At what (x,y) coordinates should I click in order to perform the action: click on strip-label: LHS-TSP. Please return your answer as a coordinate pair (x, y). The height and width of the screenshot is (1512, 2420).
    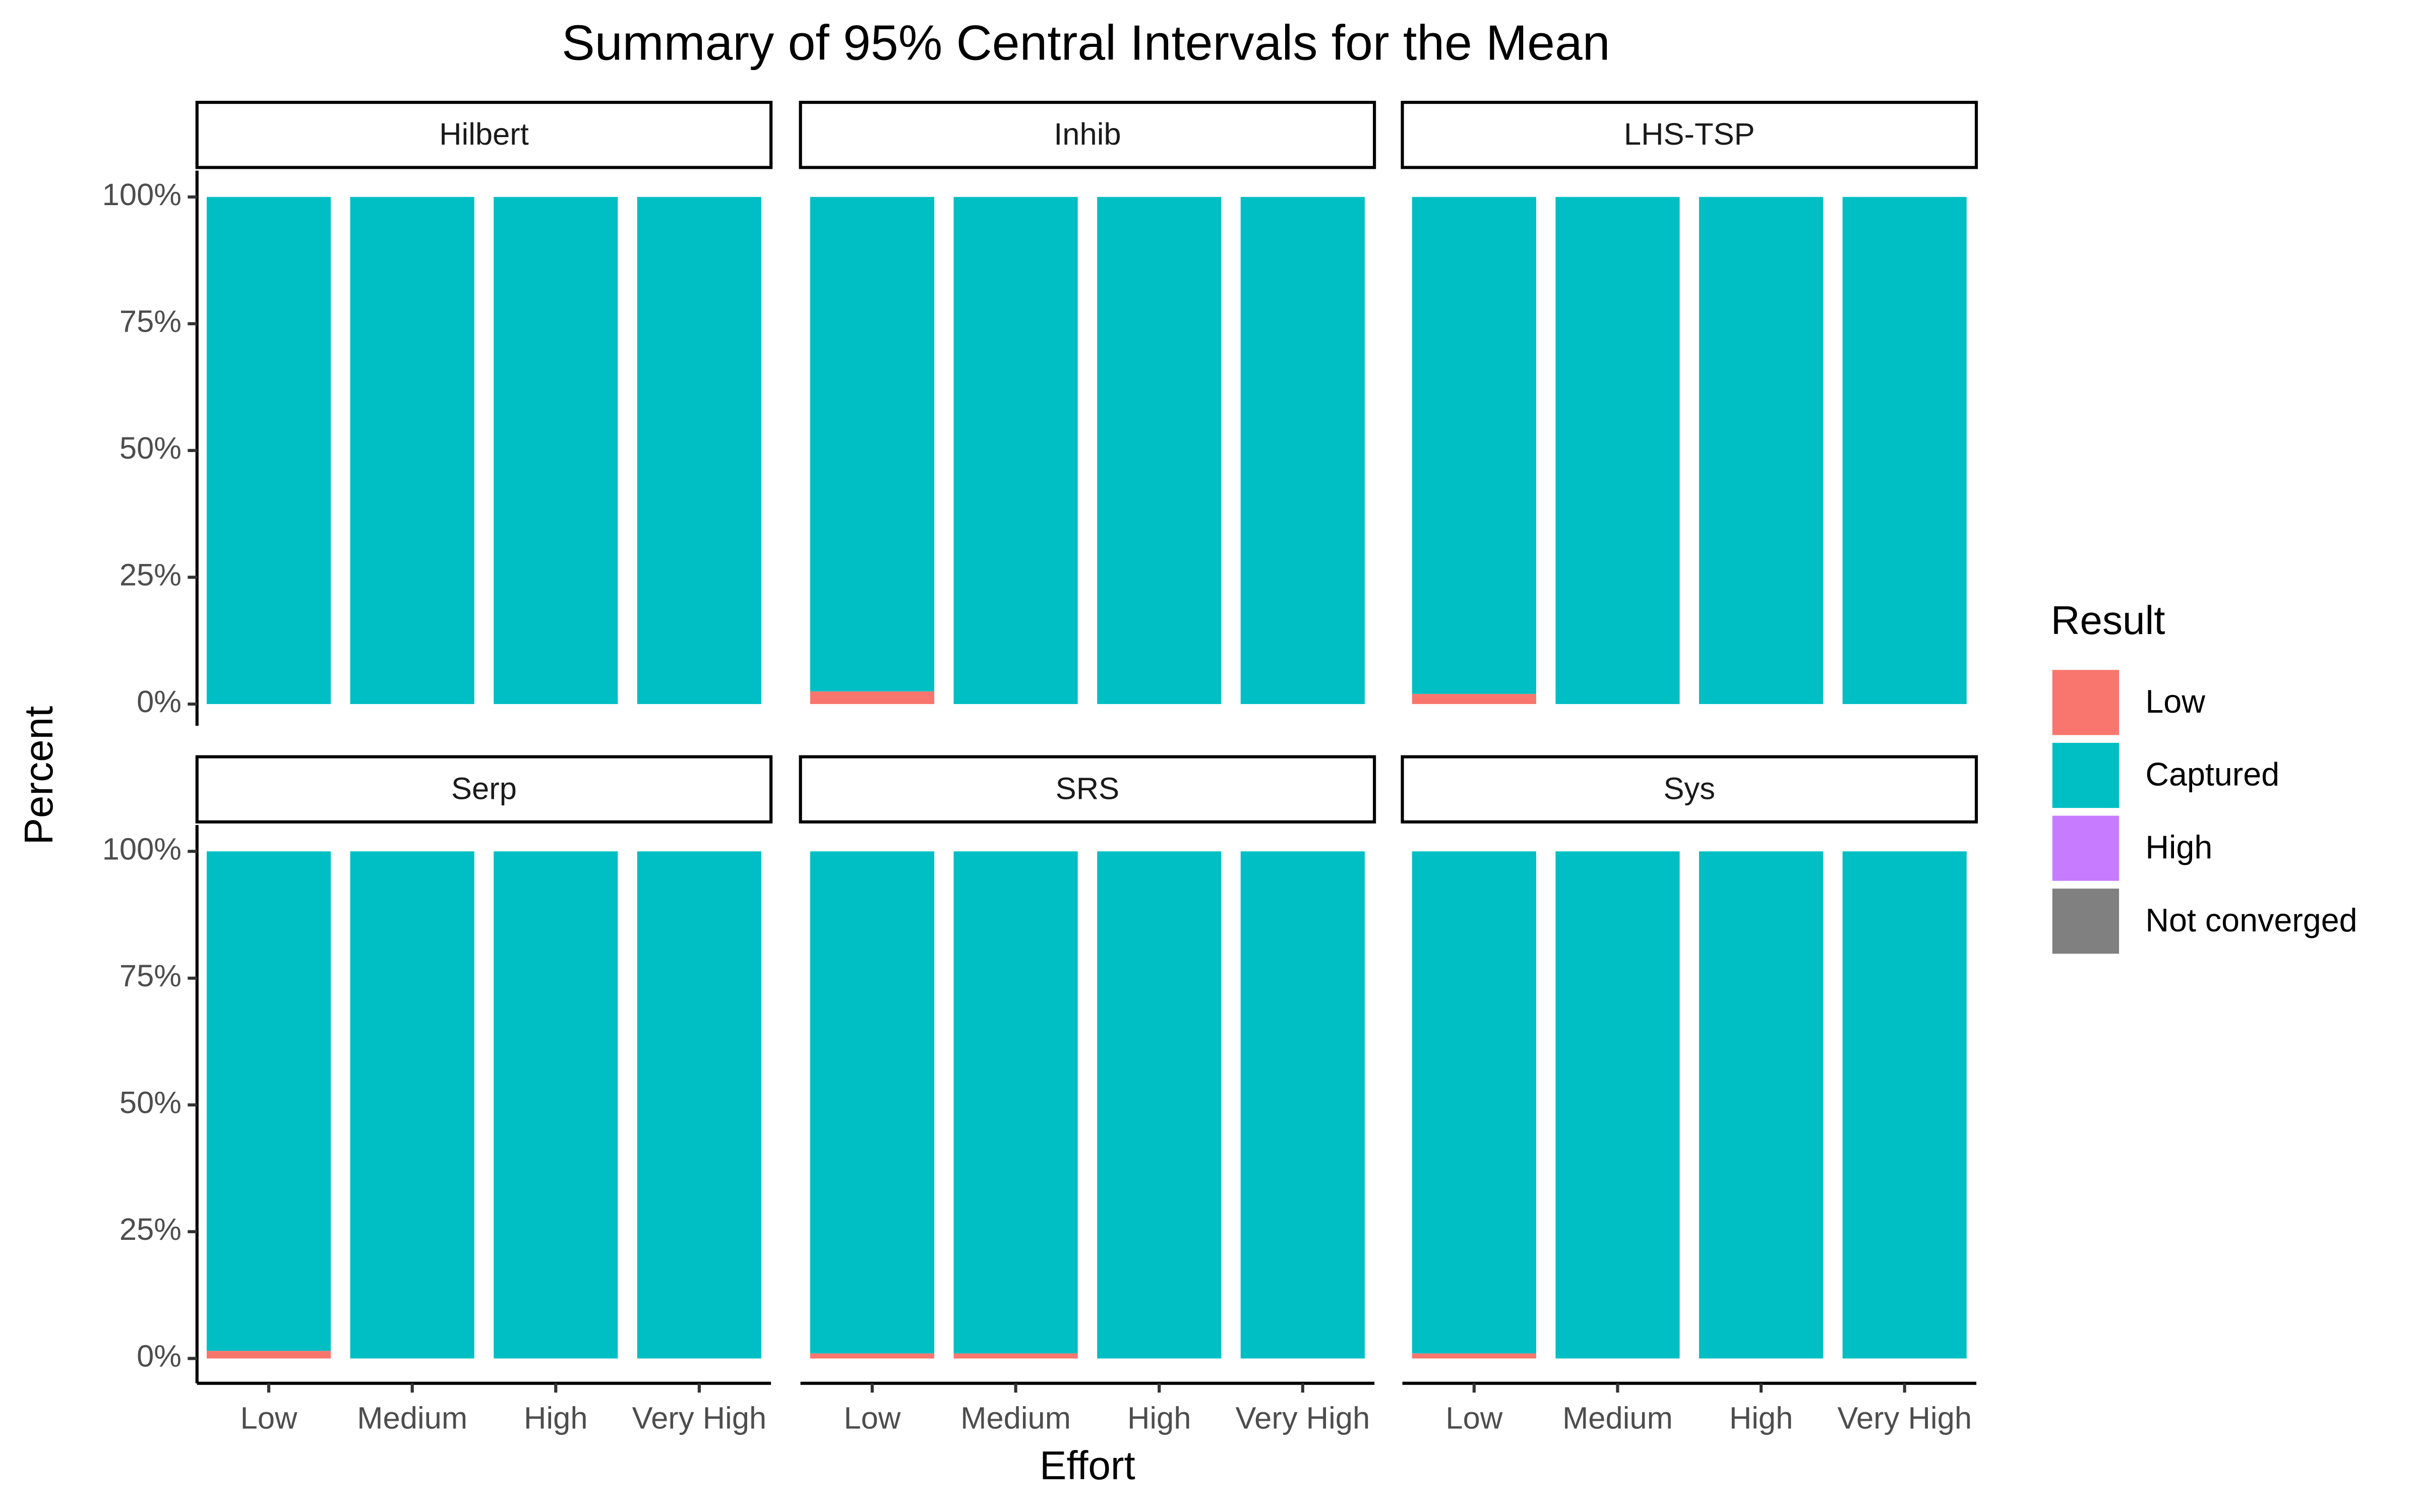
    Looking at the image, I should click on (1689, 135).